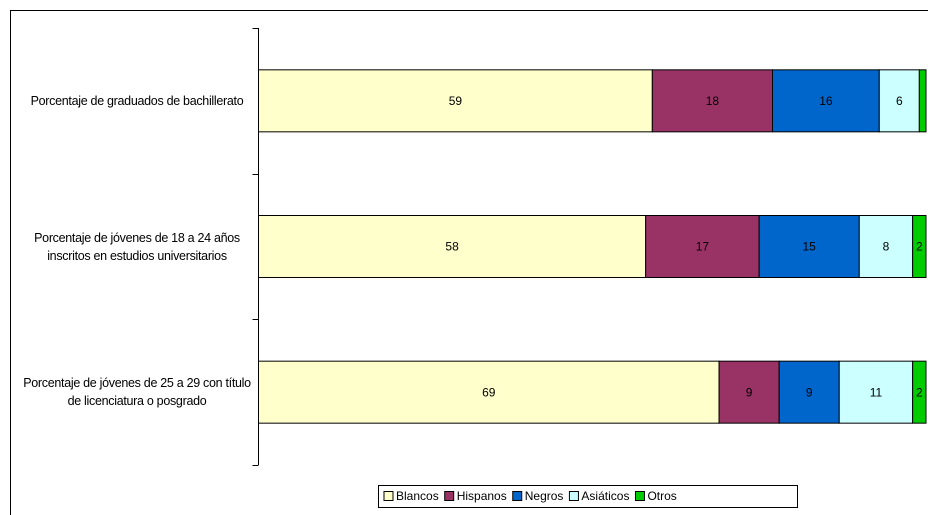 This screenshot has width=928, height=515. Describe the element at coordinates (661, 496) in the screenshot. I see `legend-label: Otros` at that location.